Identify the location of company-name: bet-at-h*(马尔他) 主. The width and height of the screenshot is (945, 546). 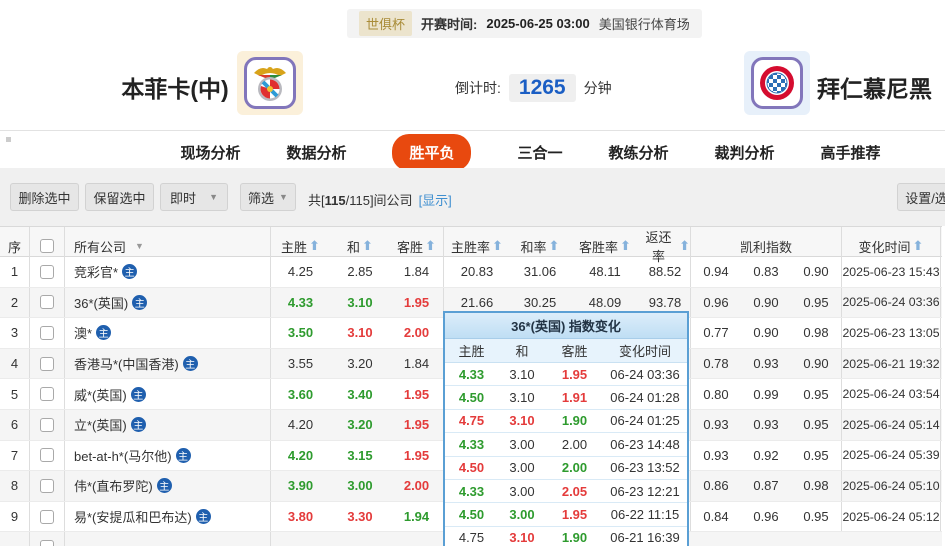
(168, 455).